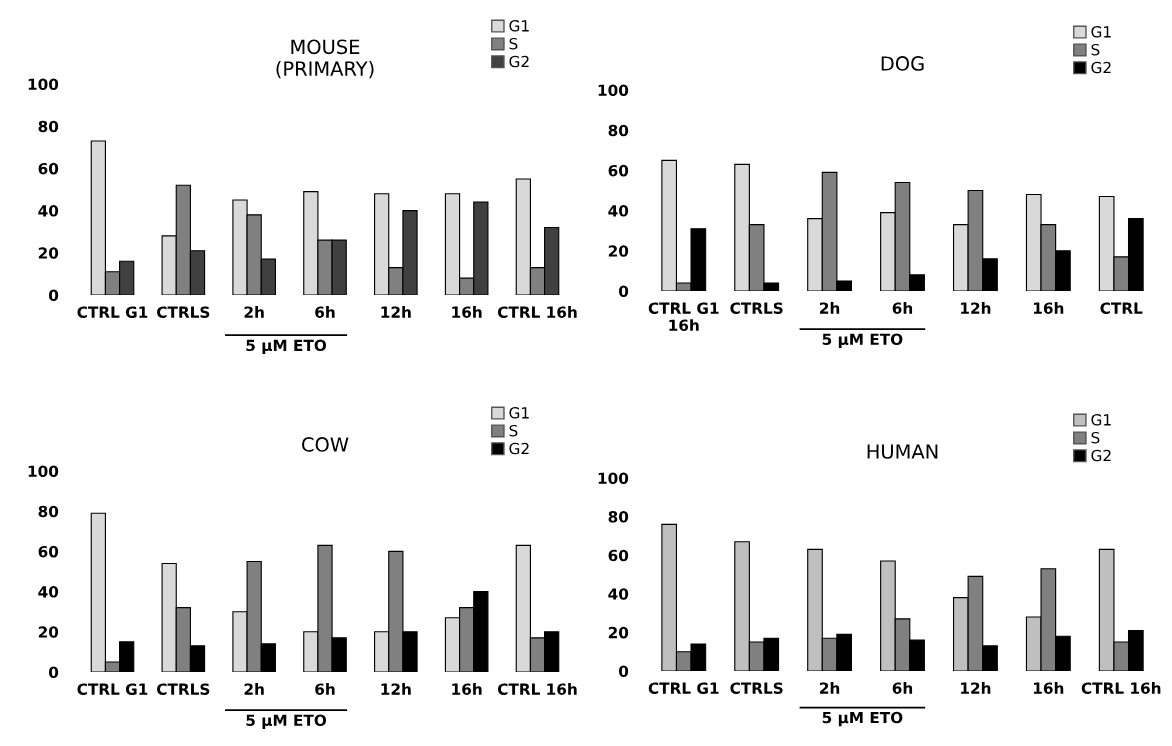 The image size is (1172, 746). Describe the element at coordinates (902, 63) in the screenshot. I see `chart-title: DOG` at that location.